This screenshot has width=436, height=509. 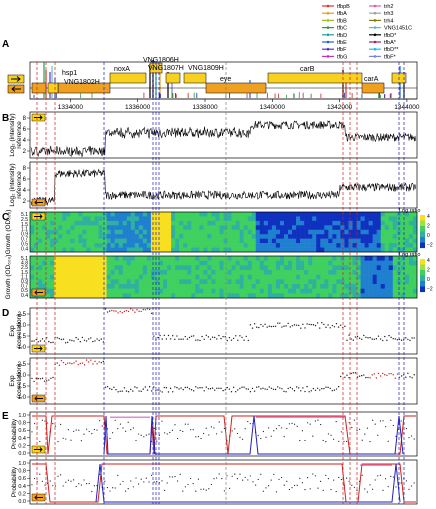 I want to click on axis-tick-label: 1344000, so click(x=407, y=107).